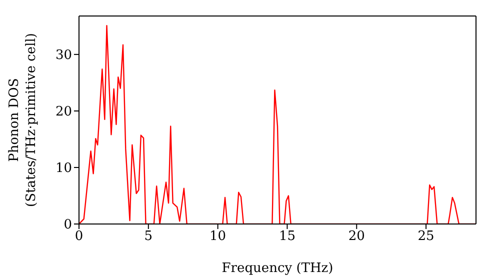  I want to click on x-tick-label: 5, so click(148, 236).